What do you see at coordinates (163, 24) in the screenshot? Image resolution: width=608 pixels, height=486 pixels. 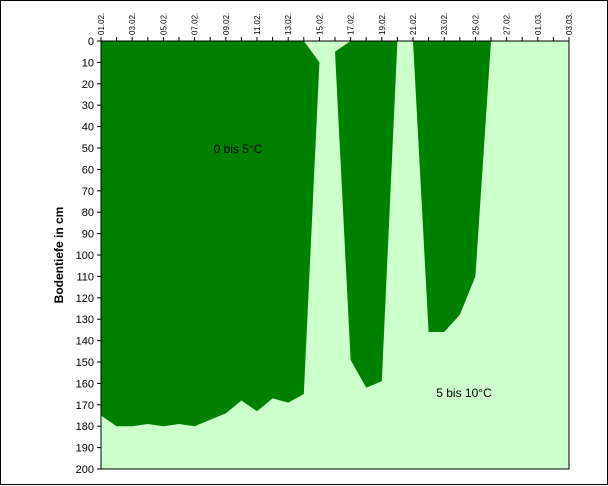 I see `x-tick-label: 05.02.` at bounding box center [163, 24].